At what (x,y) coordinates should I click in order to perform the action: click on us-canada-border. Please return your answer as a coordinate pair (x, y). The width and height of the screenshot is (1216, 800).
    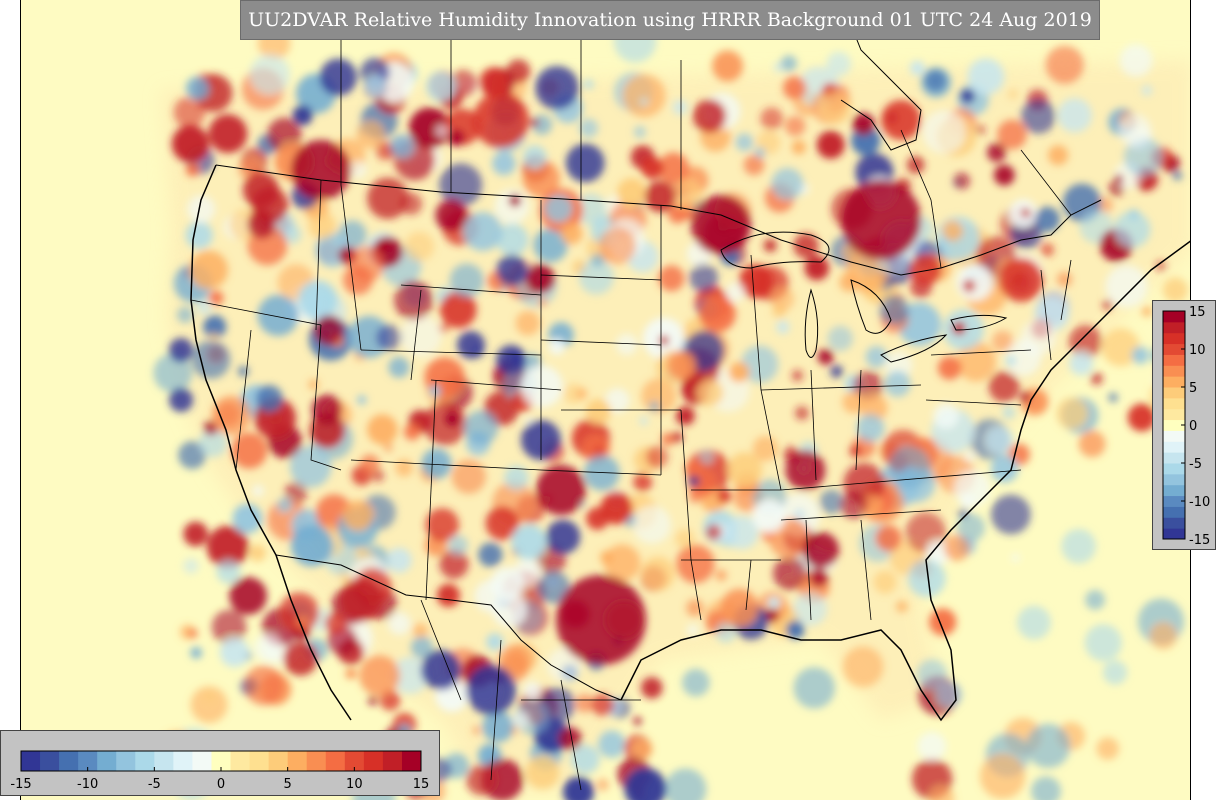
    Looking at the image, I should click on (658, 220).